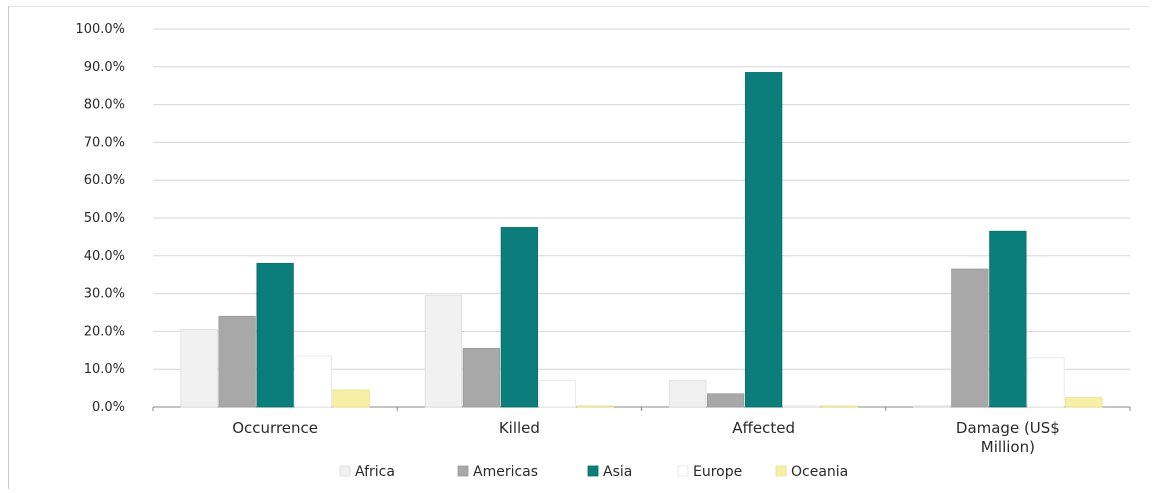  Describe the element at coordinates (463, 471) in the screenshot. I see `legend-swatch-americas` at that location.